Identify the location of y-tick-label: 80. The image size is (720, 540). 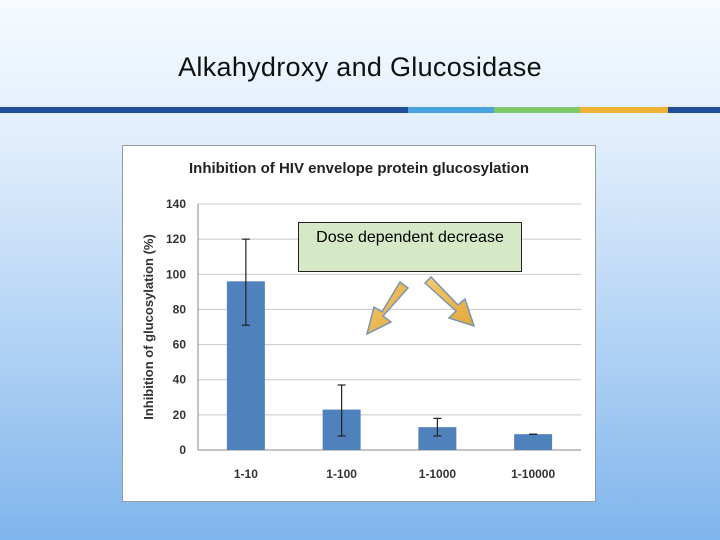
(180, 309).